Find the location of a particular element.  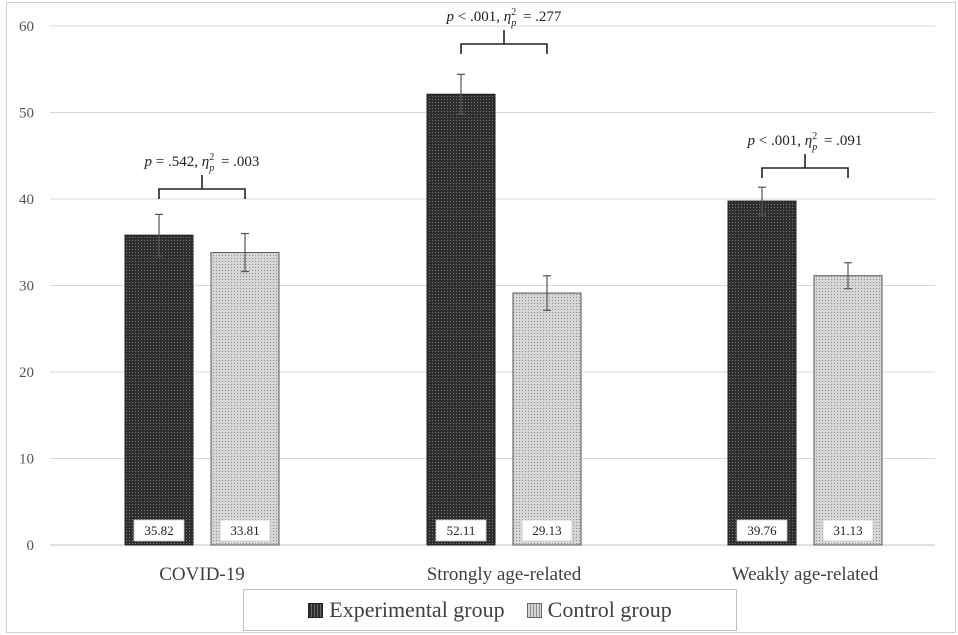

data-label-0-1: 52.11 is located at coordinates (461, 530).